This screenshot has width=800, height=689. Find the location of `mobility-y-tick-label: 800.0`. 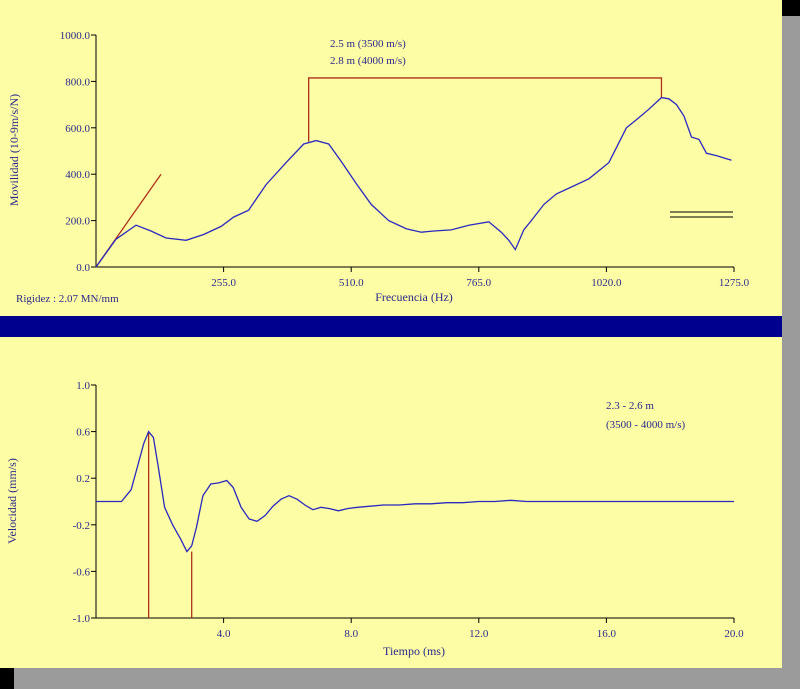

mobility-y-tick-label: 800.0 is located at coordinates (77, 82).